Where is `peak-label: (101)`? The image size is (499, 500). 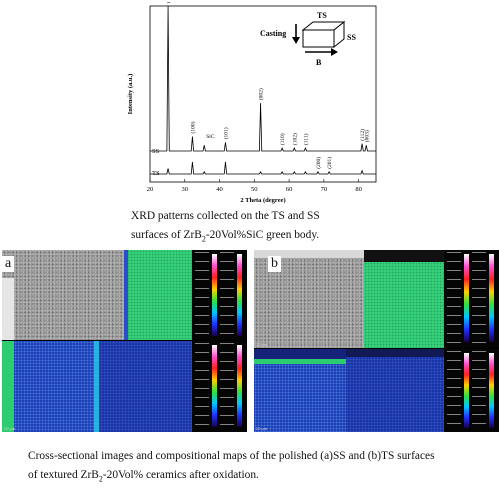
peak-label: (101) is located at coordinates (225, 133).